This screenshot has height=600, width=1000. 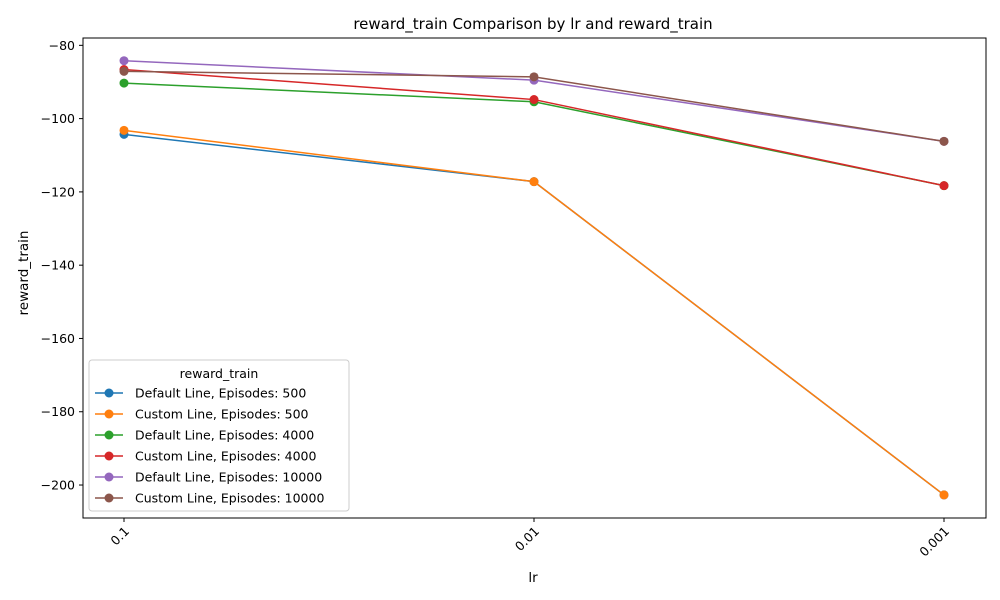 What do you see at coordinates (58, 411) in the screenshot?
I see `y-tick-label: −180` at bounding box center [58, 411].